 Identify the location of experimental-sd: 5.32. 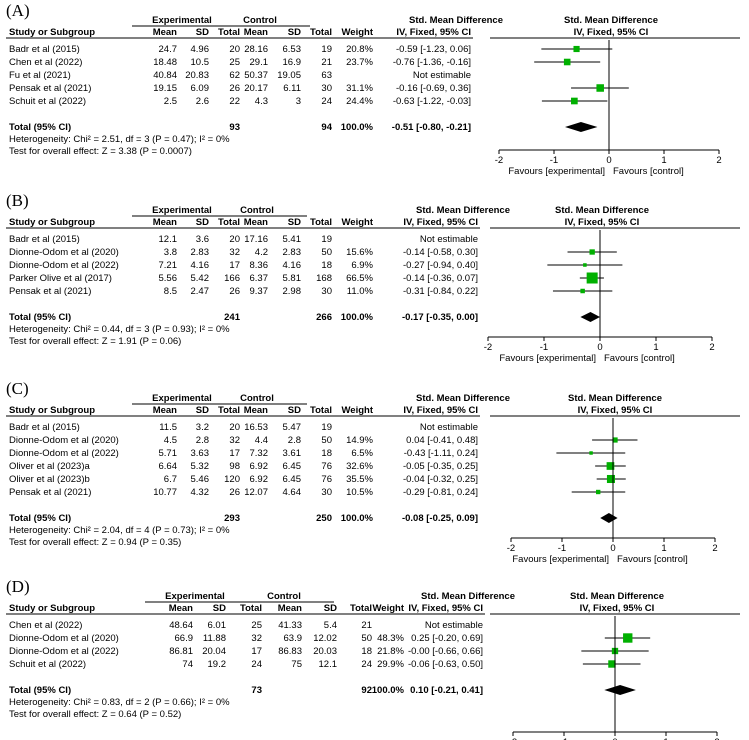
(200, 466).